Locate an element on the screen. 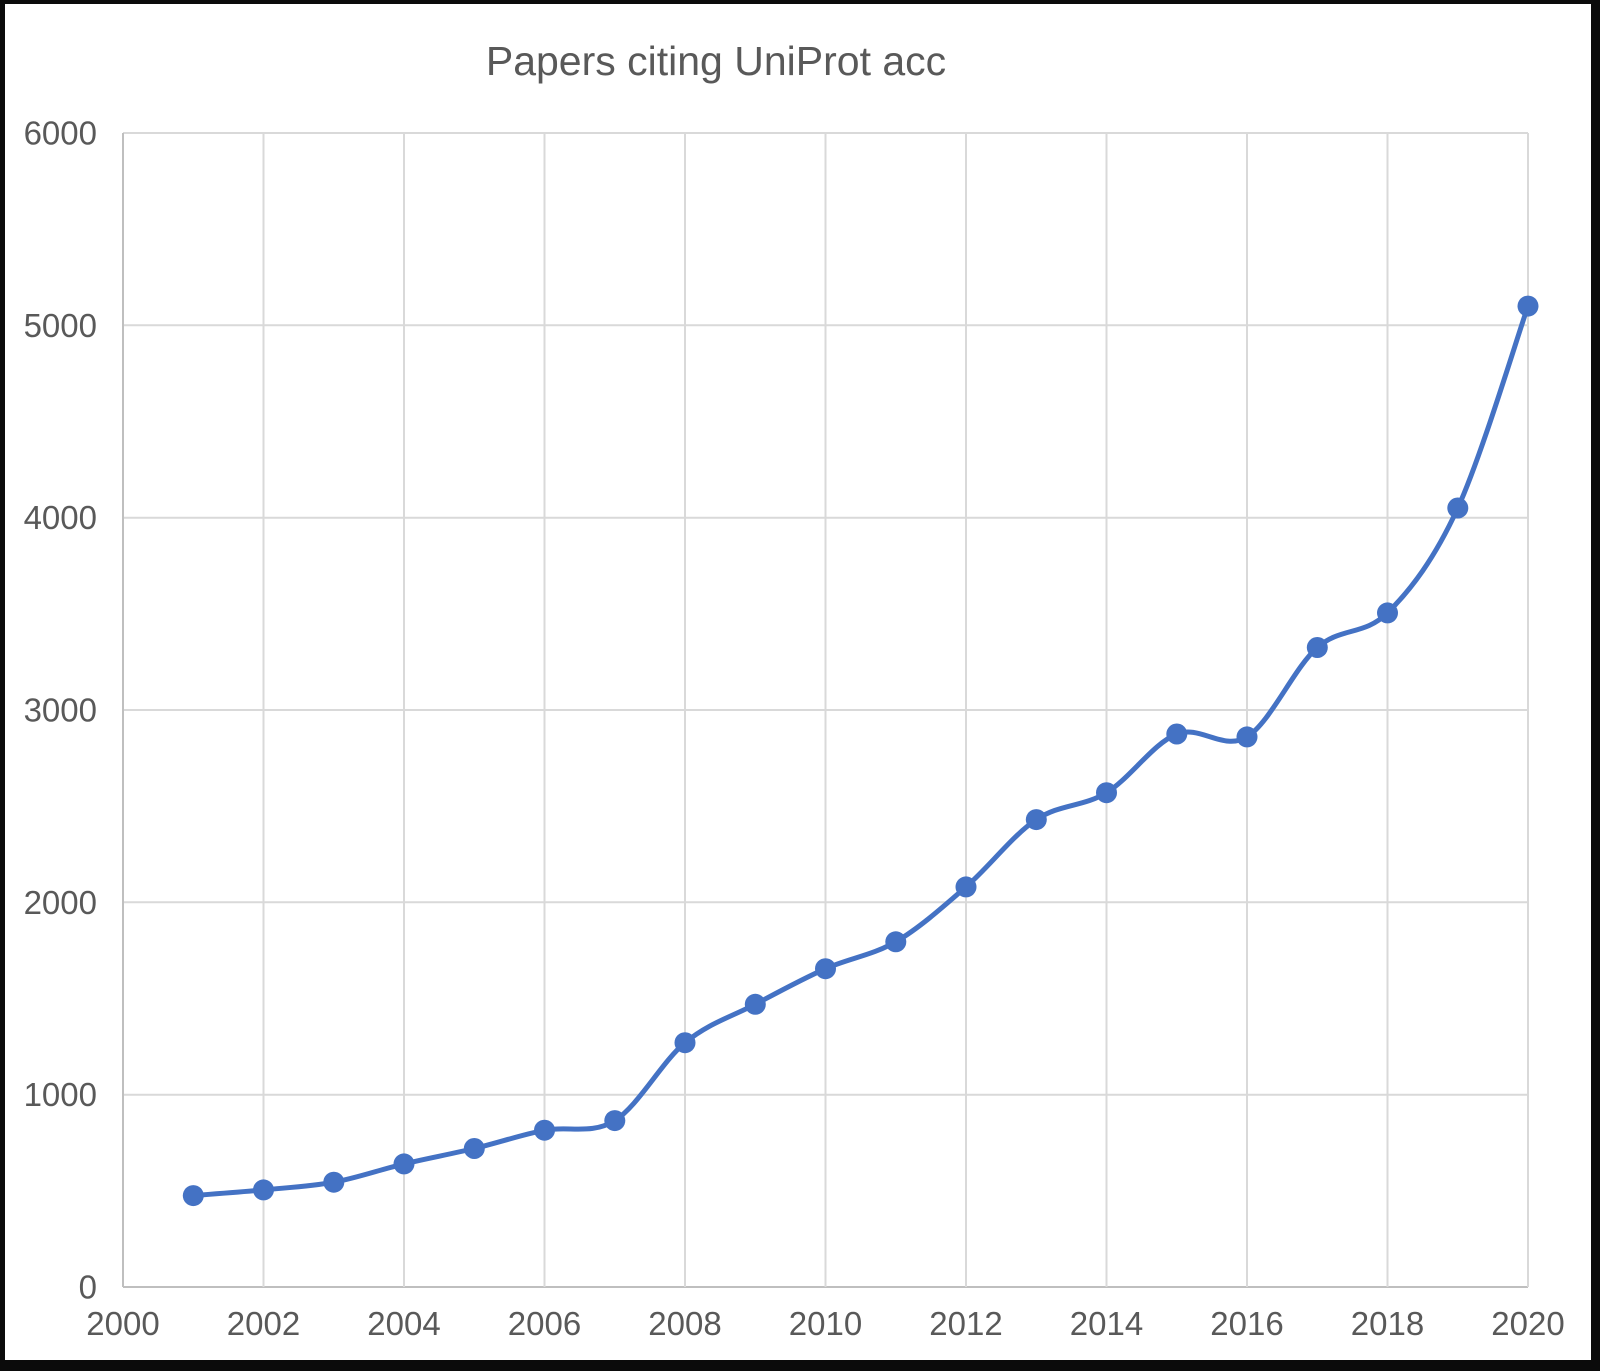 The width and height of the screenshot is (1600, 1371). x-tick-label: 2008 is located at coordinates (684, 1323).